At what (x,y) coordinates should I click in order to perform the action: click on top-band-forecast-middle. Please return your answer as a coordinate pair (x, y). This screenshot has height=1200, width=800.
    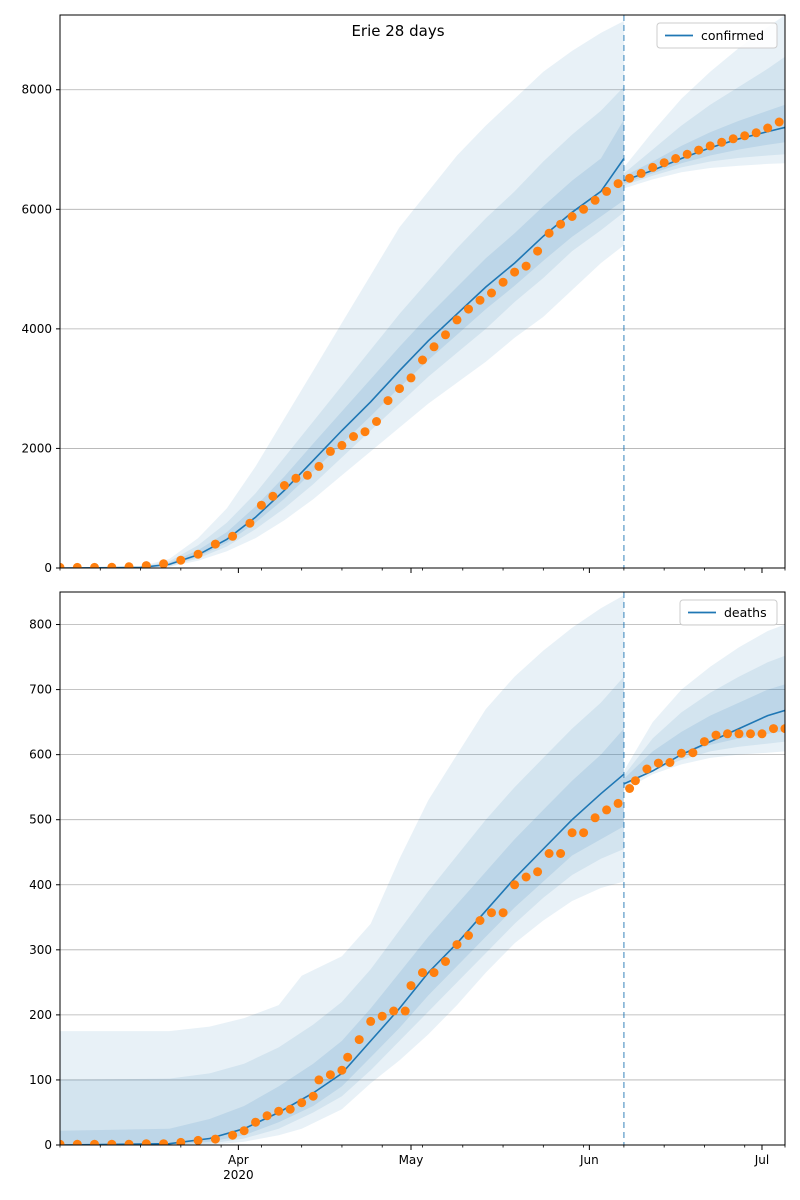
    Looking at the image, I should click on (704, 121).